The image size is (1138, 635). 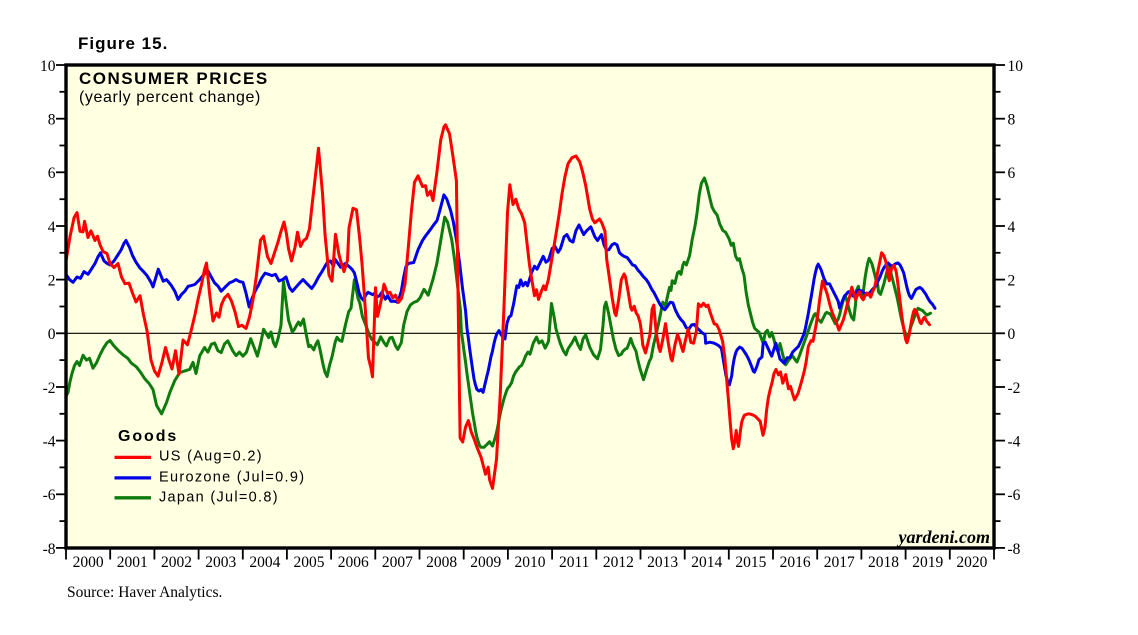 What do you see at coordinates (219, 497) in the screenshot?
I see `svg-text: Japan (Jul=0.8)` at bounding box center [219, 497].